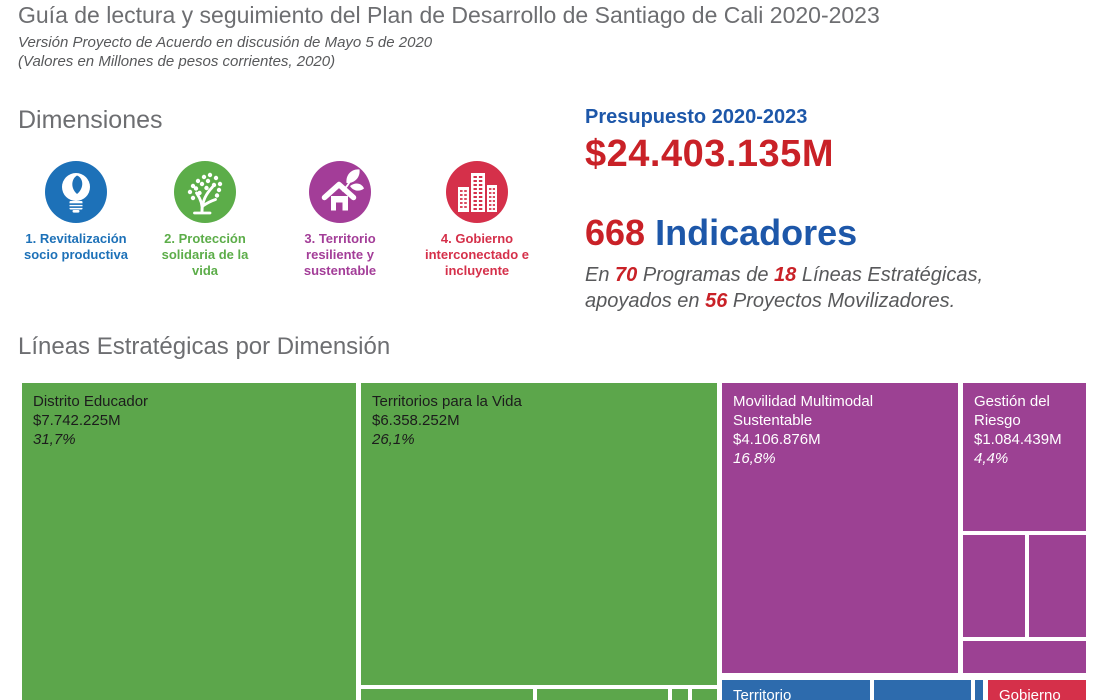 This screenshot has height=700, width=1100. I want to click on cell-value: $7.742.225M, so click(77, 420).